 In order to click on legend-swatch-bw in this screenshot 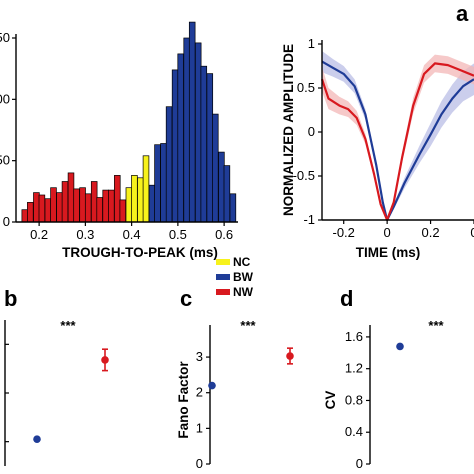, I will do `click(223, 277)`.